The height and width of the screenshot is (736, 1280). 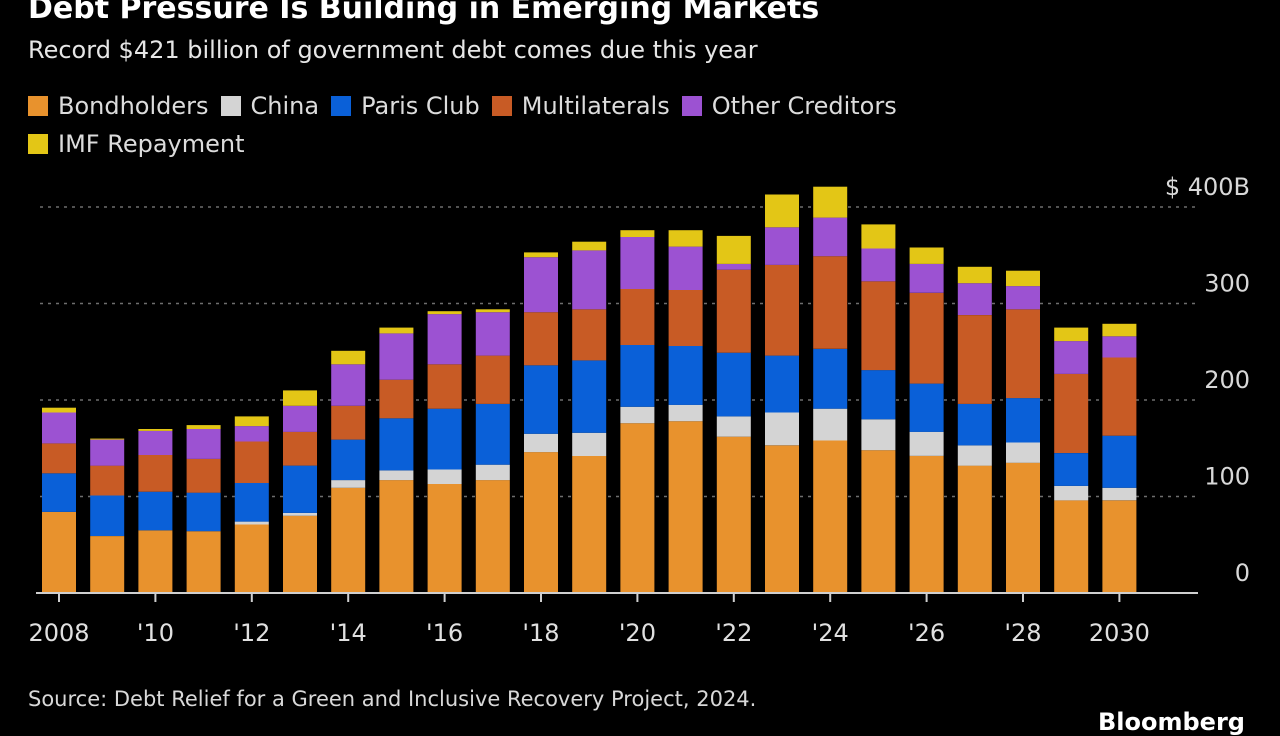 I want to click on x-tick-label: '22, so click(x=733, y=633).